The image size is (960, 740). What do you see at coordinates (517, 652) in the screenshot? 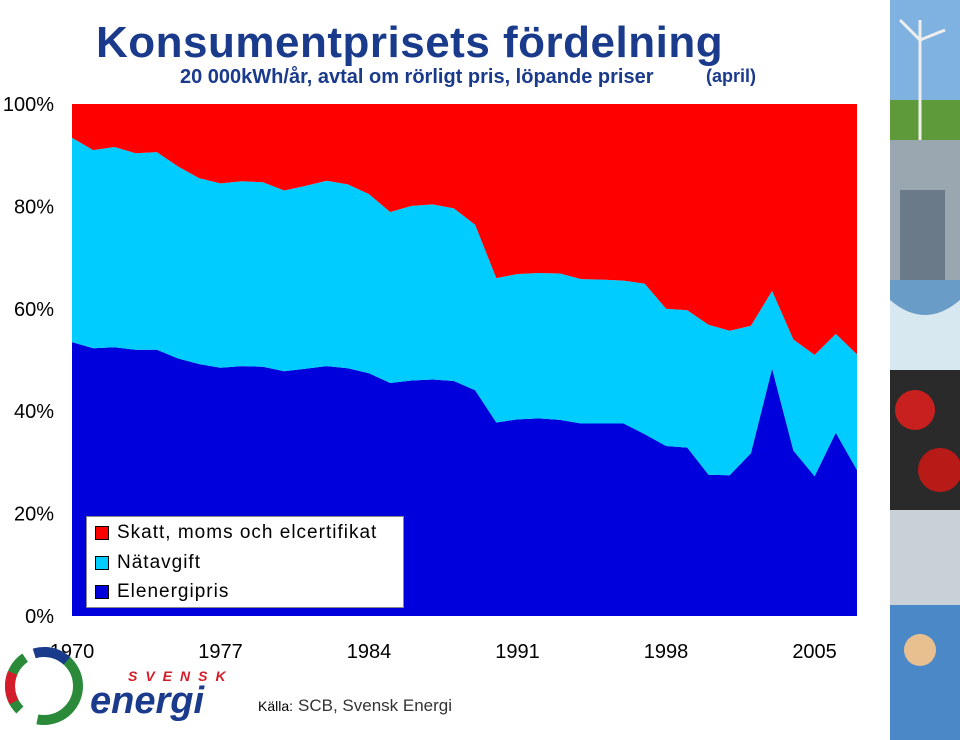
I see `x-tick-label: 1991` at bounding box center [517, 652].